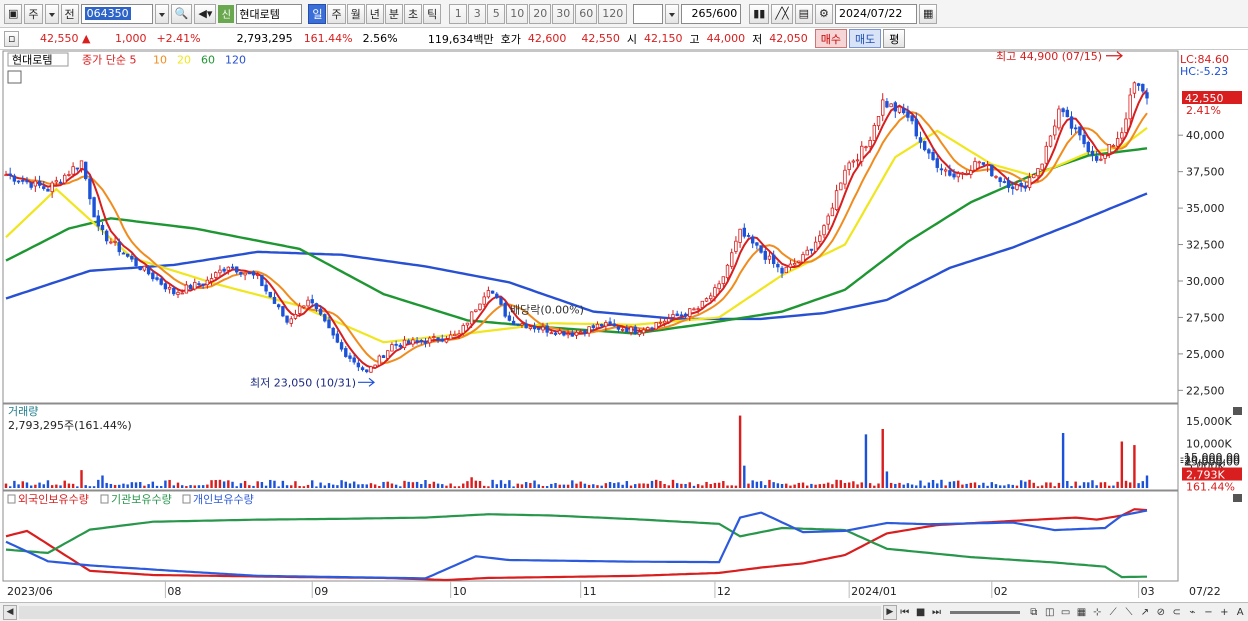  I want to click on price-change-pct: +2.41%, so click(178, 38).